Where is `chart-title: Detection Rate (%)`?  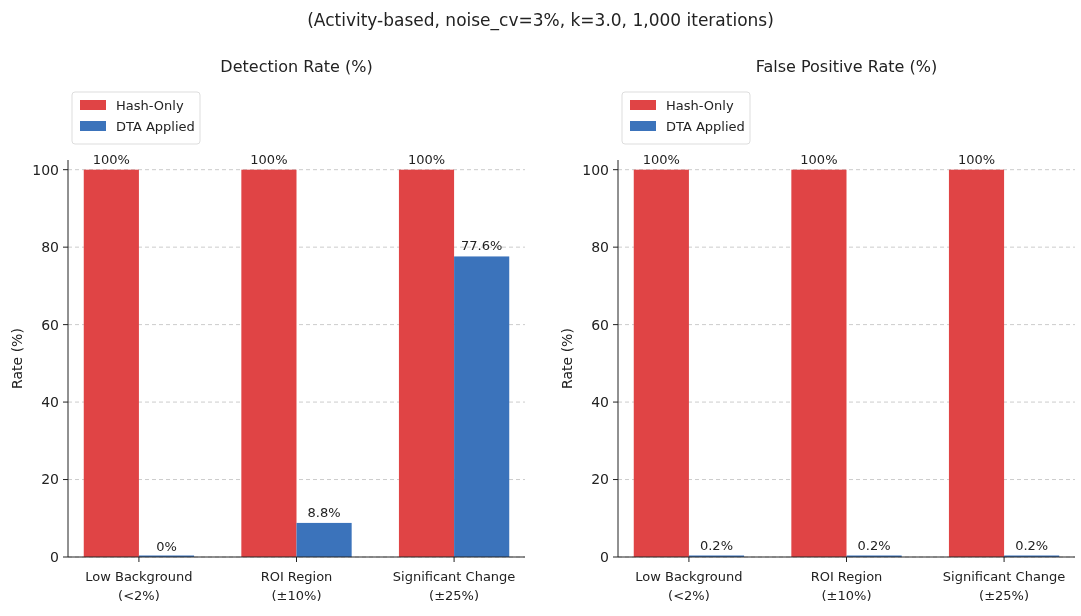
chart-title: Detection Rate (%) is located at coordinates (296, 66).